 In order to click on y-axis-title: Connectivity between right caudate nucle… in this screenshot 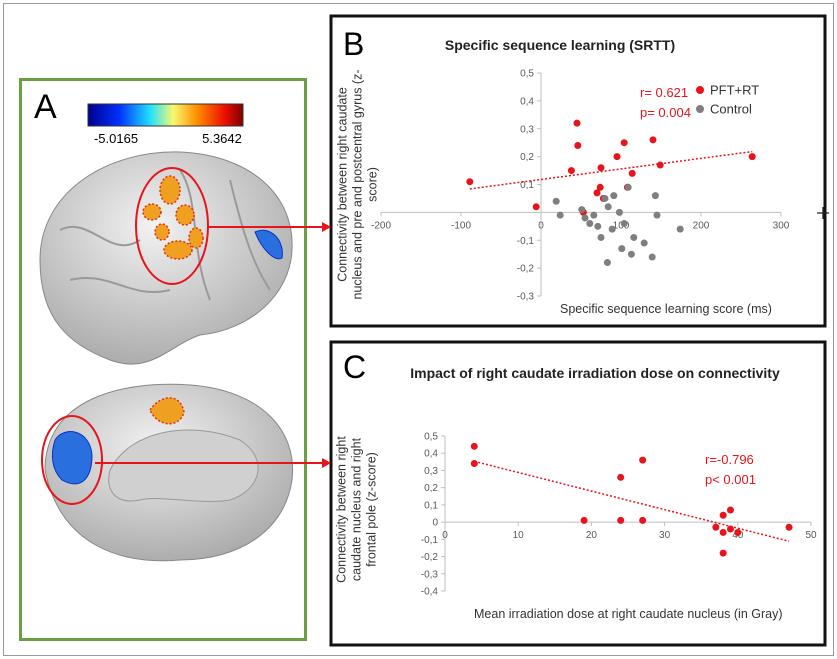, I will do `click(357, 184)`.